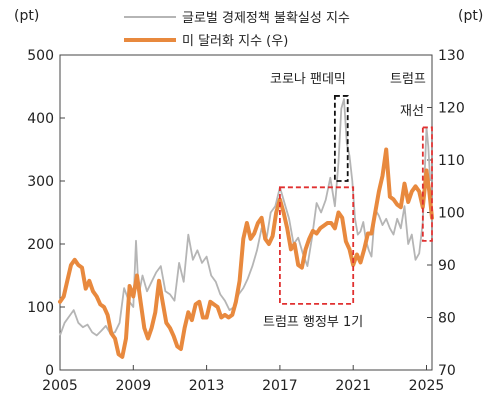  Describe the element at coordinates (266, 18) in the screenshot. I see `legend-label-uncertainty: 글로벌 경제정책 불확실성 지수` at that location.